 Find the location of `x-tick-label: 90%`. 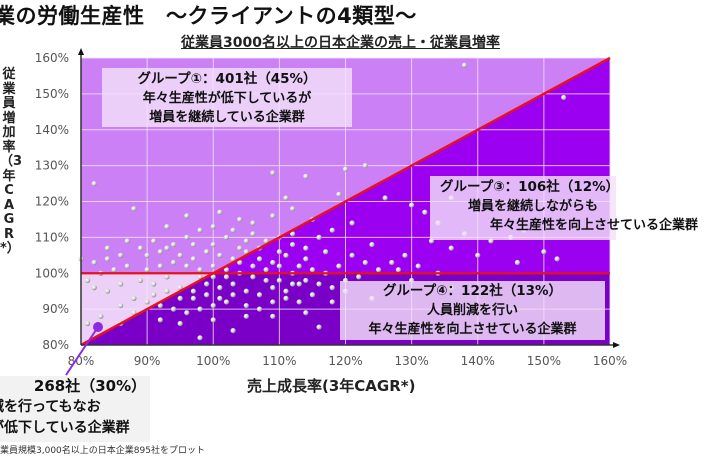

x-tick-label: 90% is located at coordinates (147, 361).